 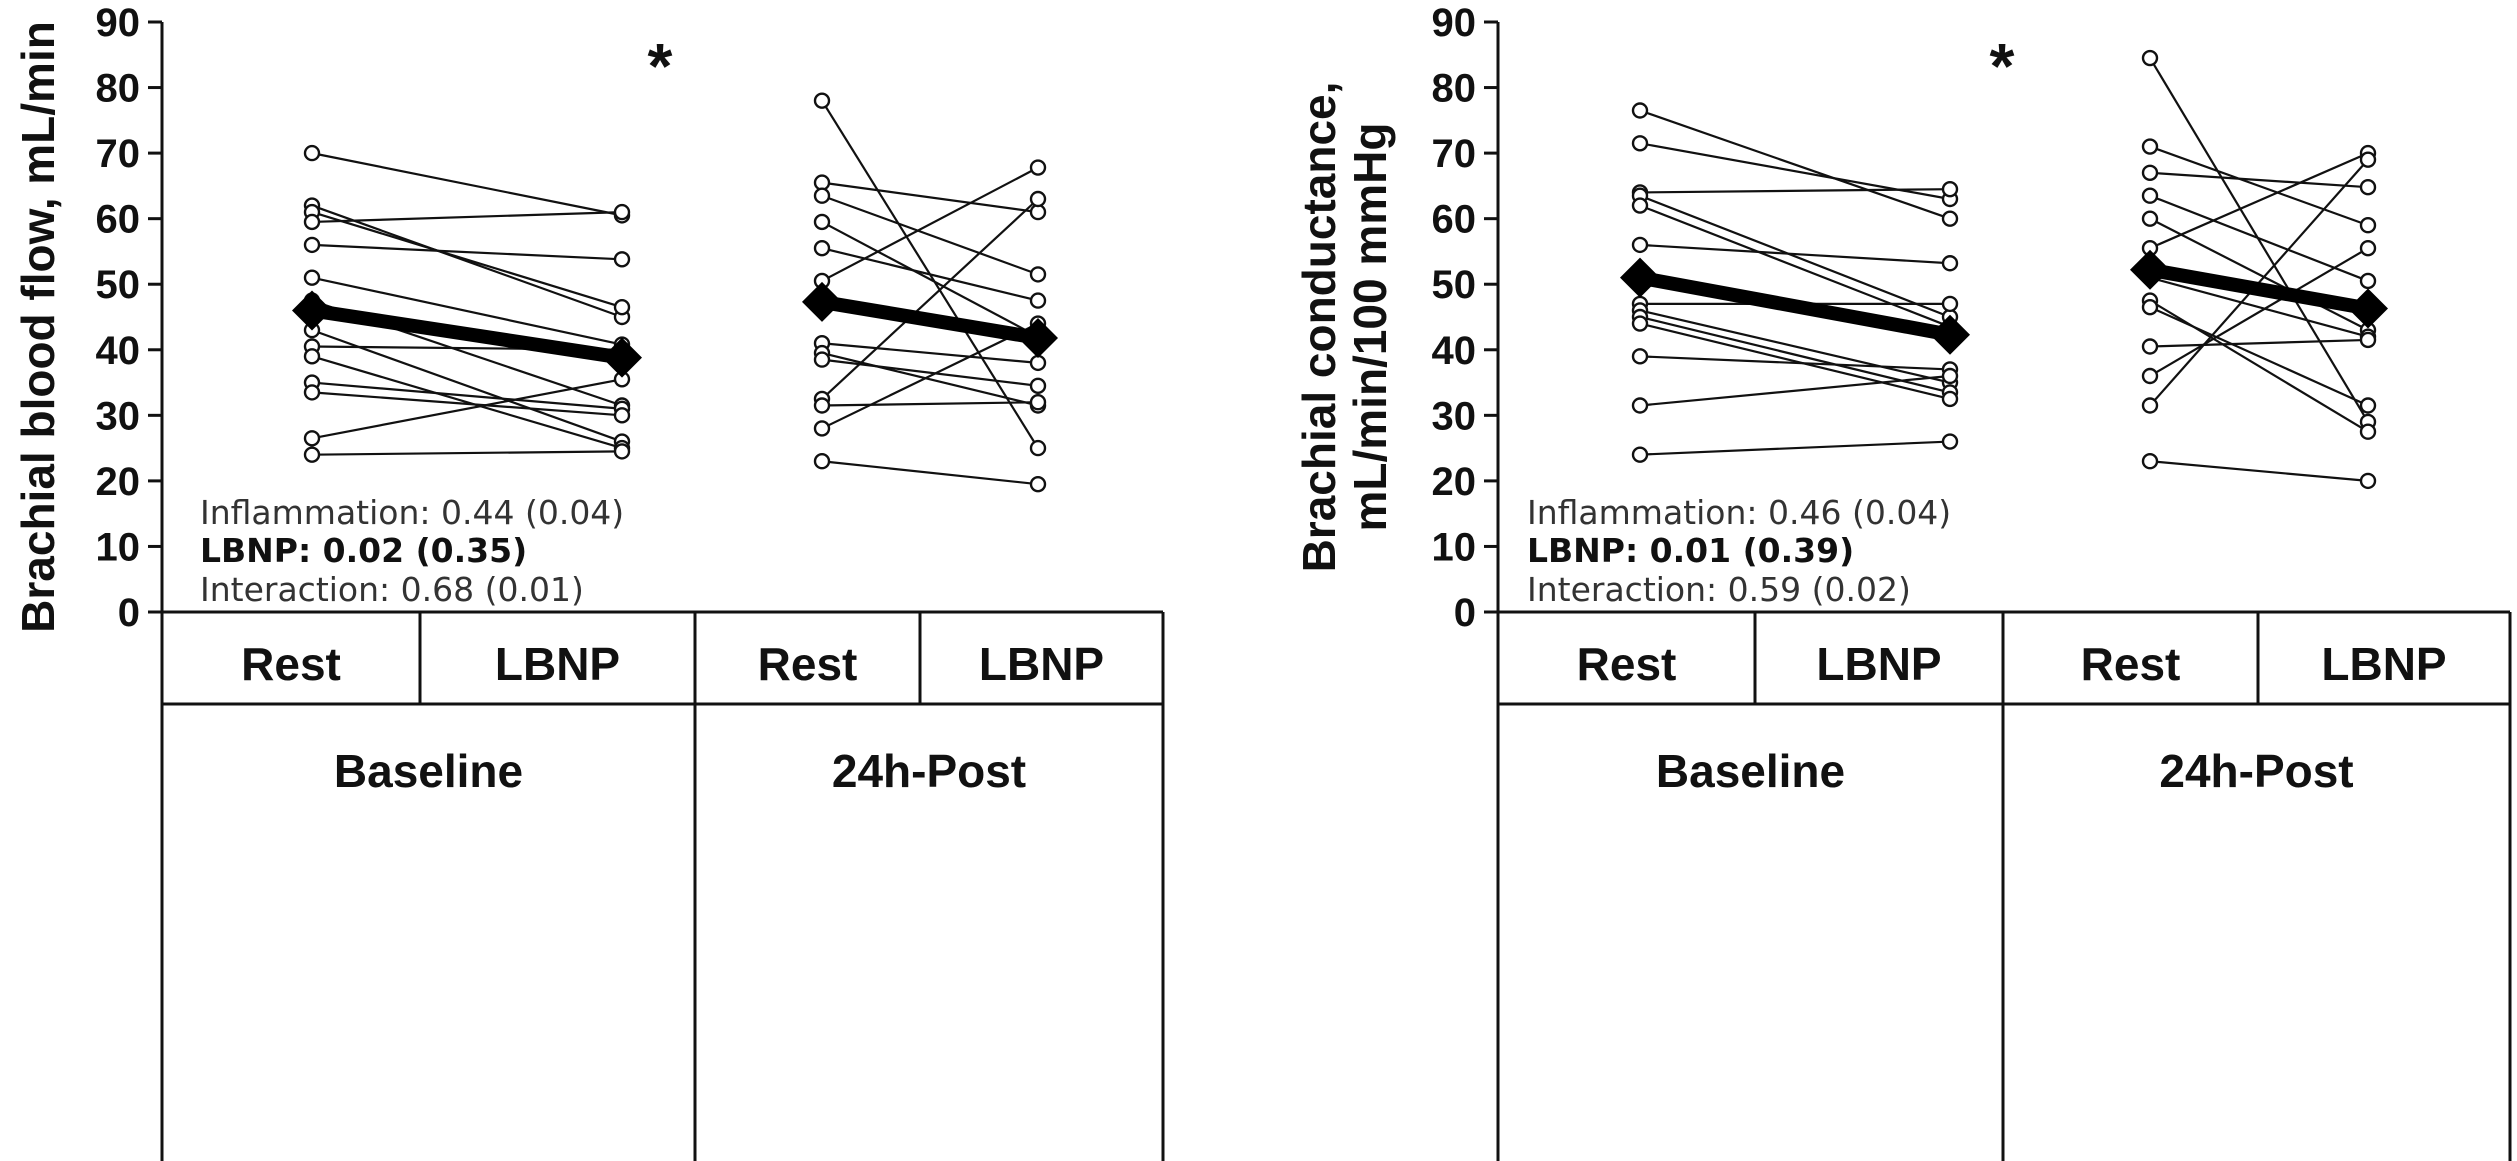 I want to click on stat-line: Interaction: 0.68 (0.01), so click(x=392, y=589).